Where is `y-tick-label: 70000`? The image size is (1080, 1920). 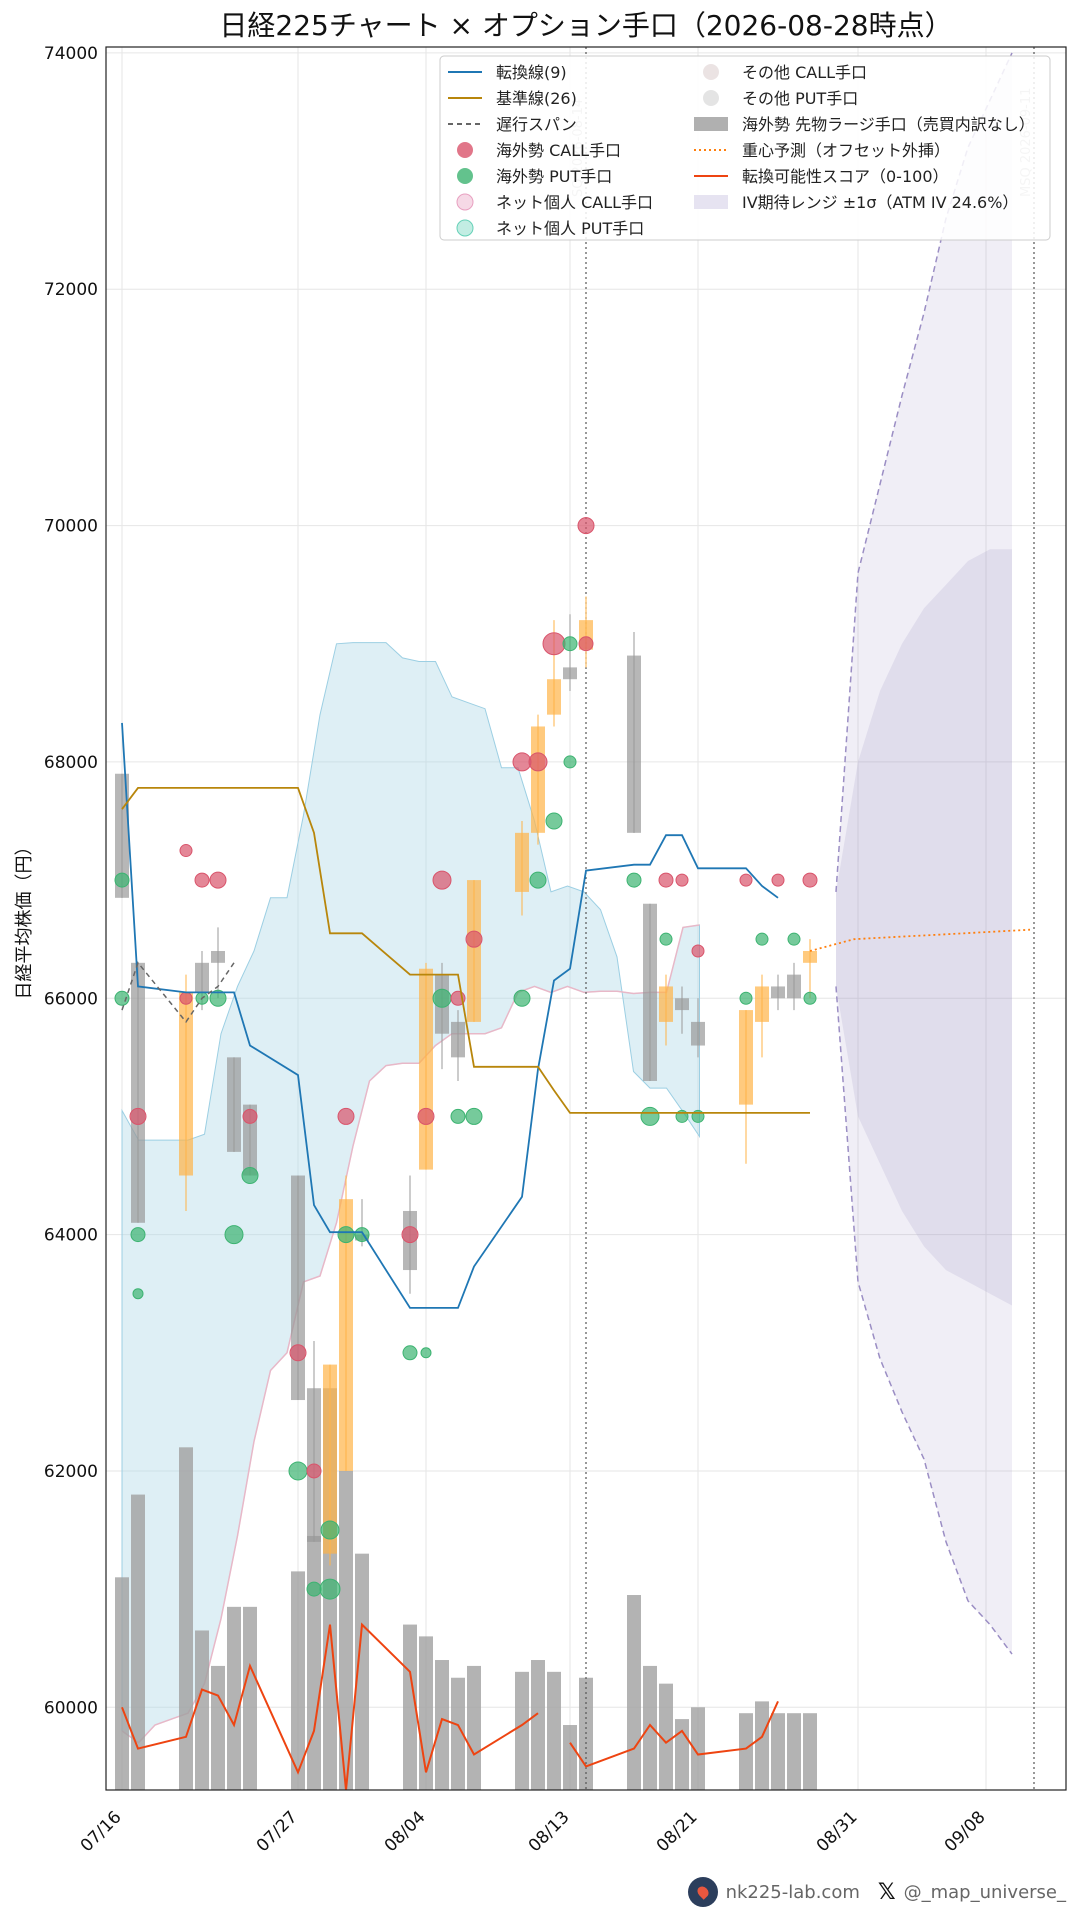
y-tick-label: 70000 is located at coordinates (71, 527).